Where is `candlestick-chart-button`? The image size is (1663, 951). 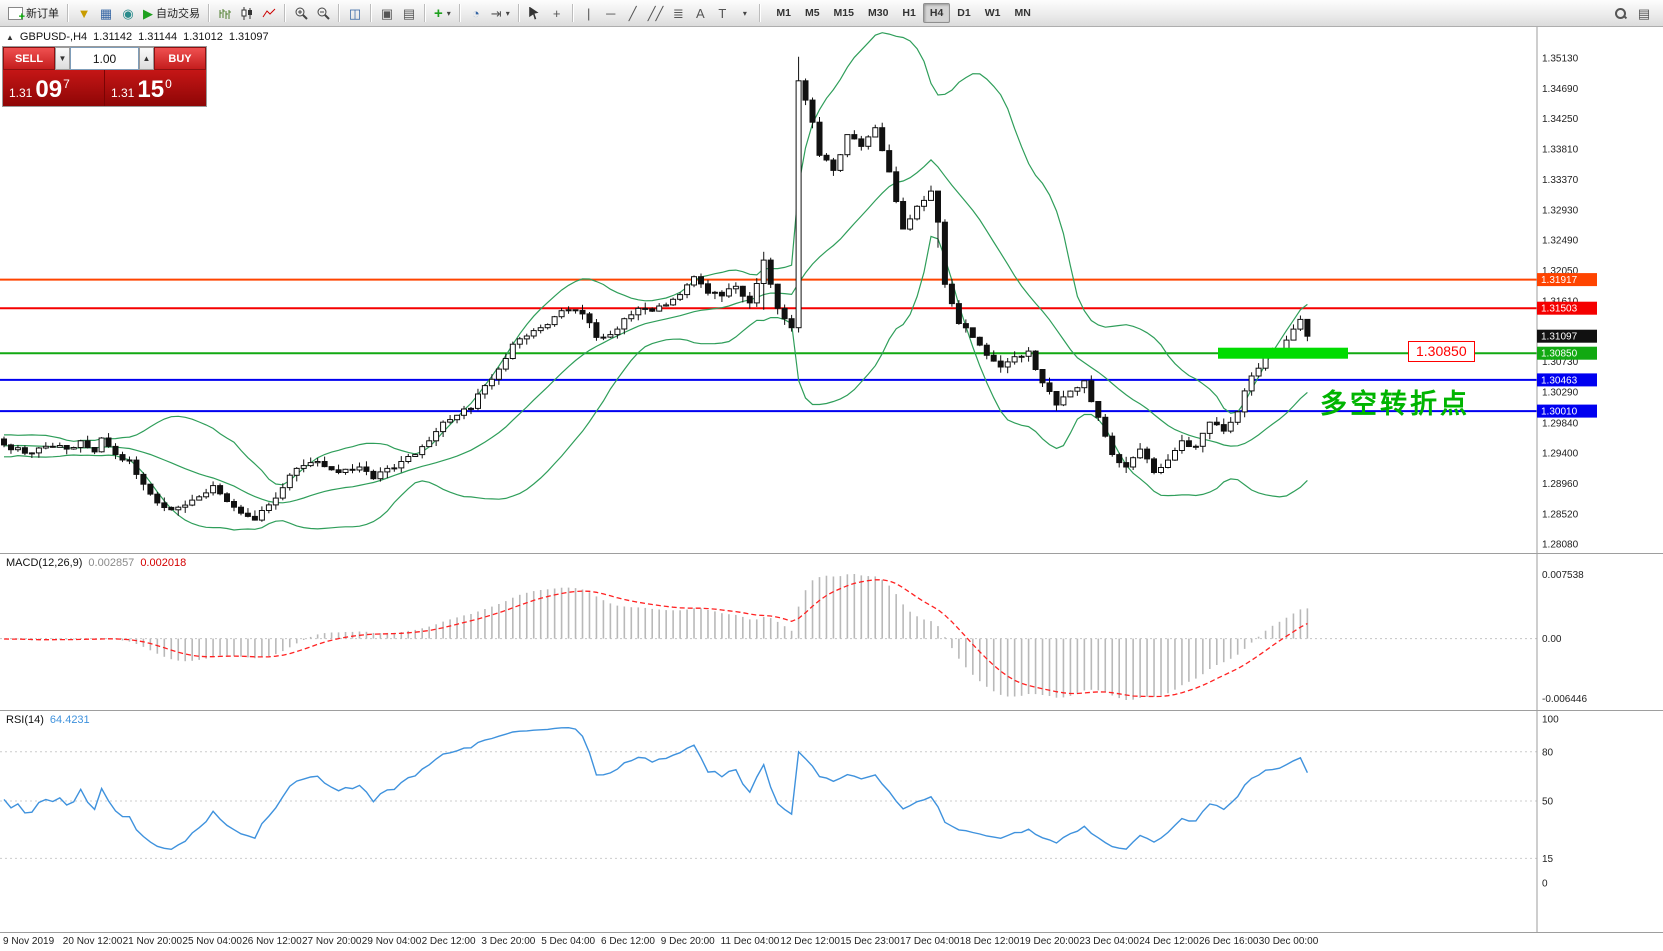 candlestick-chart-button is located at coordinates (247, 13).